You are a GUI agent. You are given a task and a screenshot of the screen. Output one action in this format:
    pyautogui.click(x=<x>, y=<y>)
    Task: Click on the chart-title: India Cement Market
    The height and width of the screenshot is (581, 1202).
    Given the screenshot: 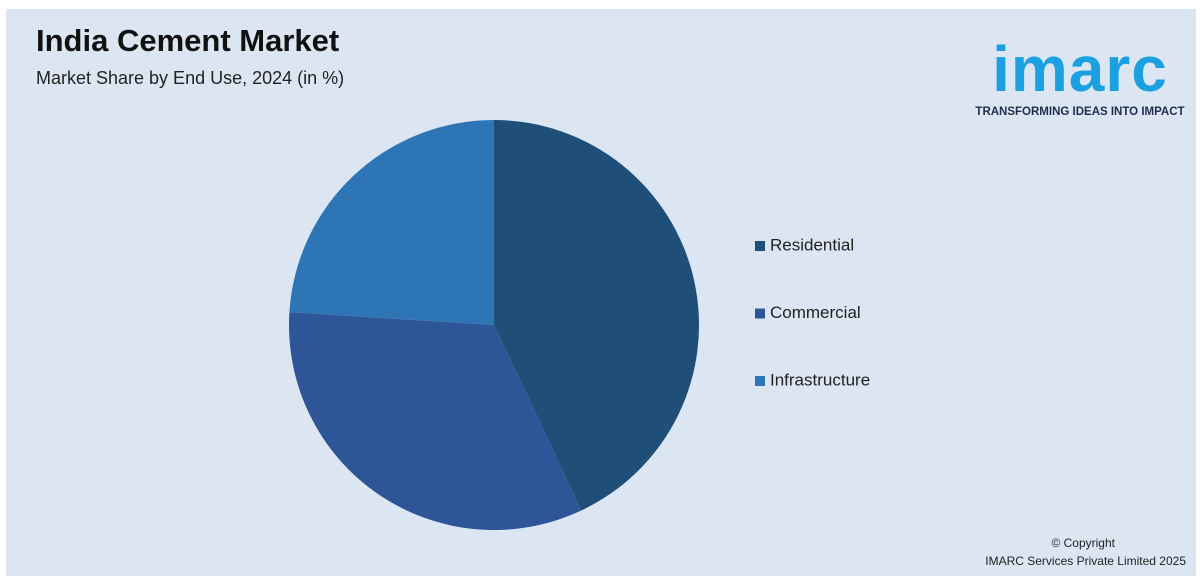 What is the action you would take?
    pyautogui.click(x=187, y=40)
    